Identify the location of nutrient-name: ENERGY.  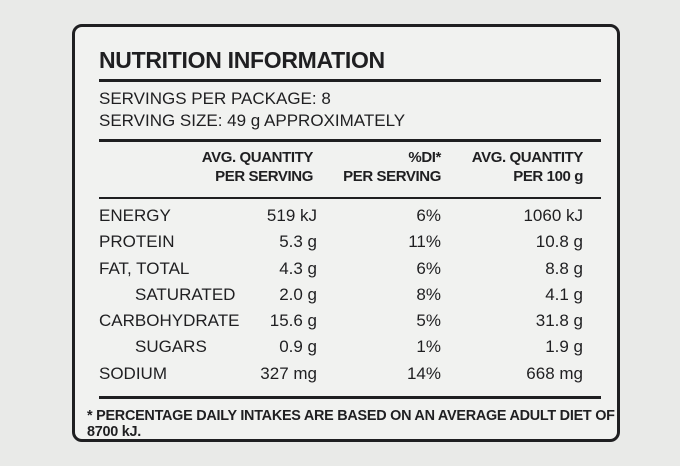
(135, 215).